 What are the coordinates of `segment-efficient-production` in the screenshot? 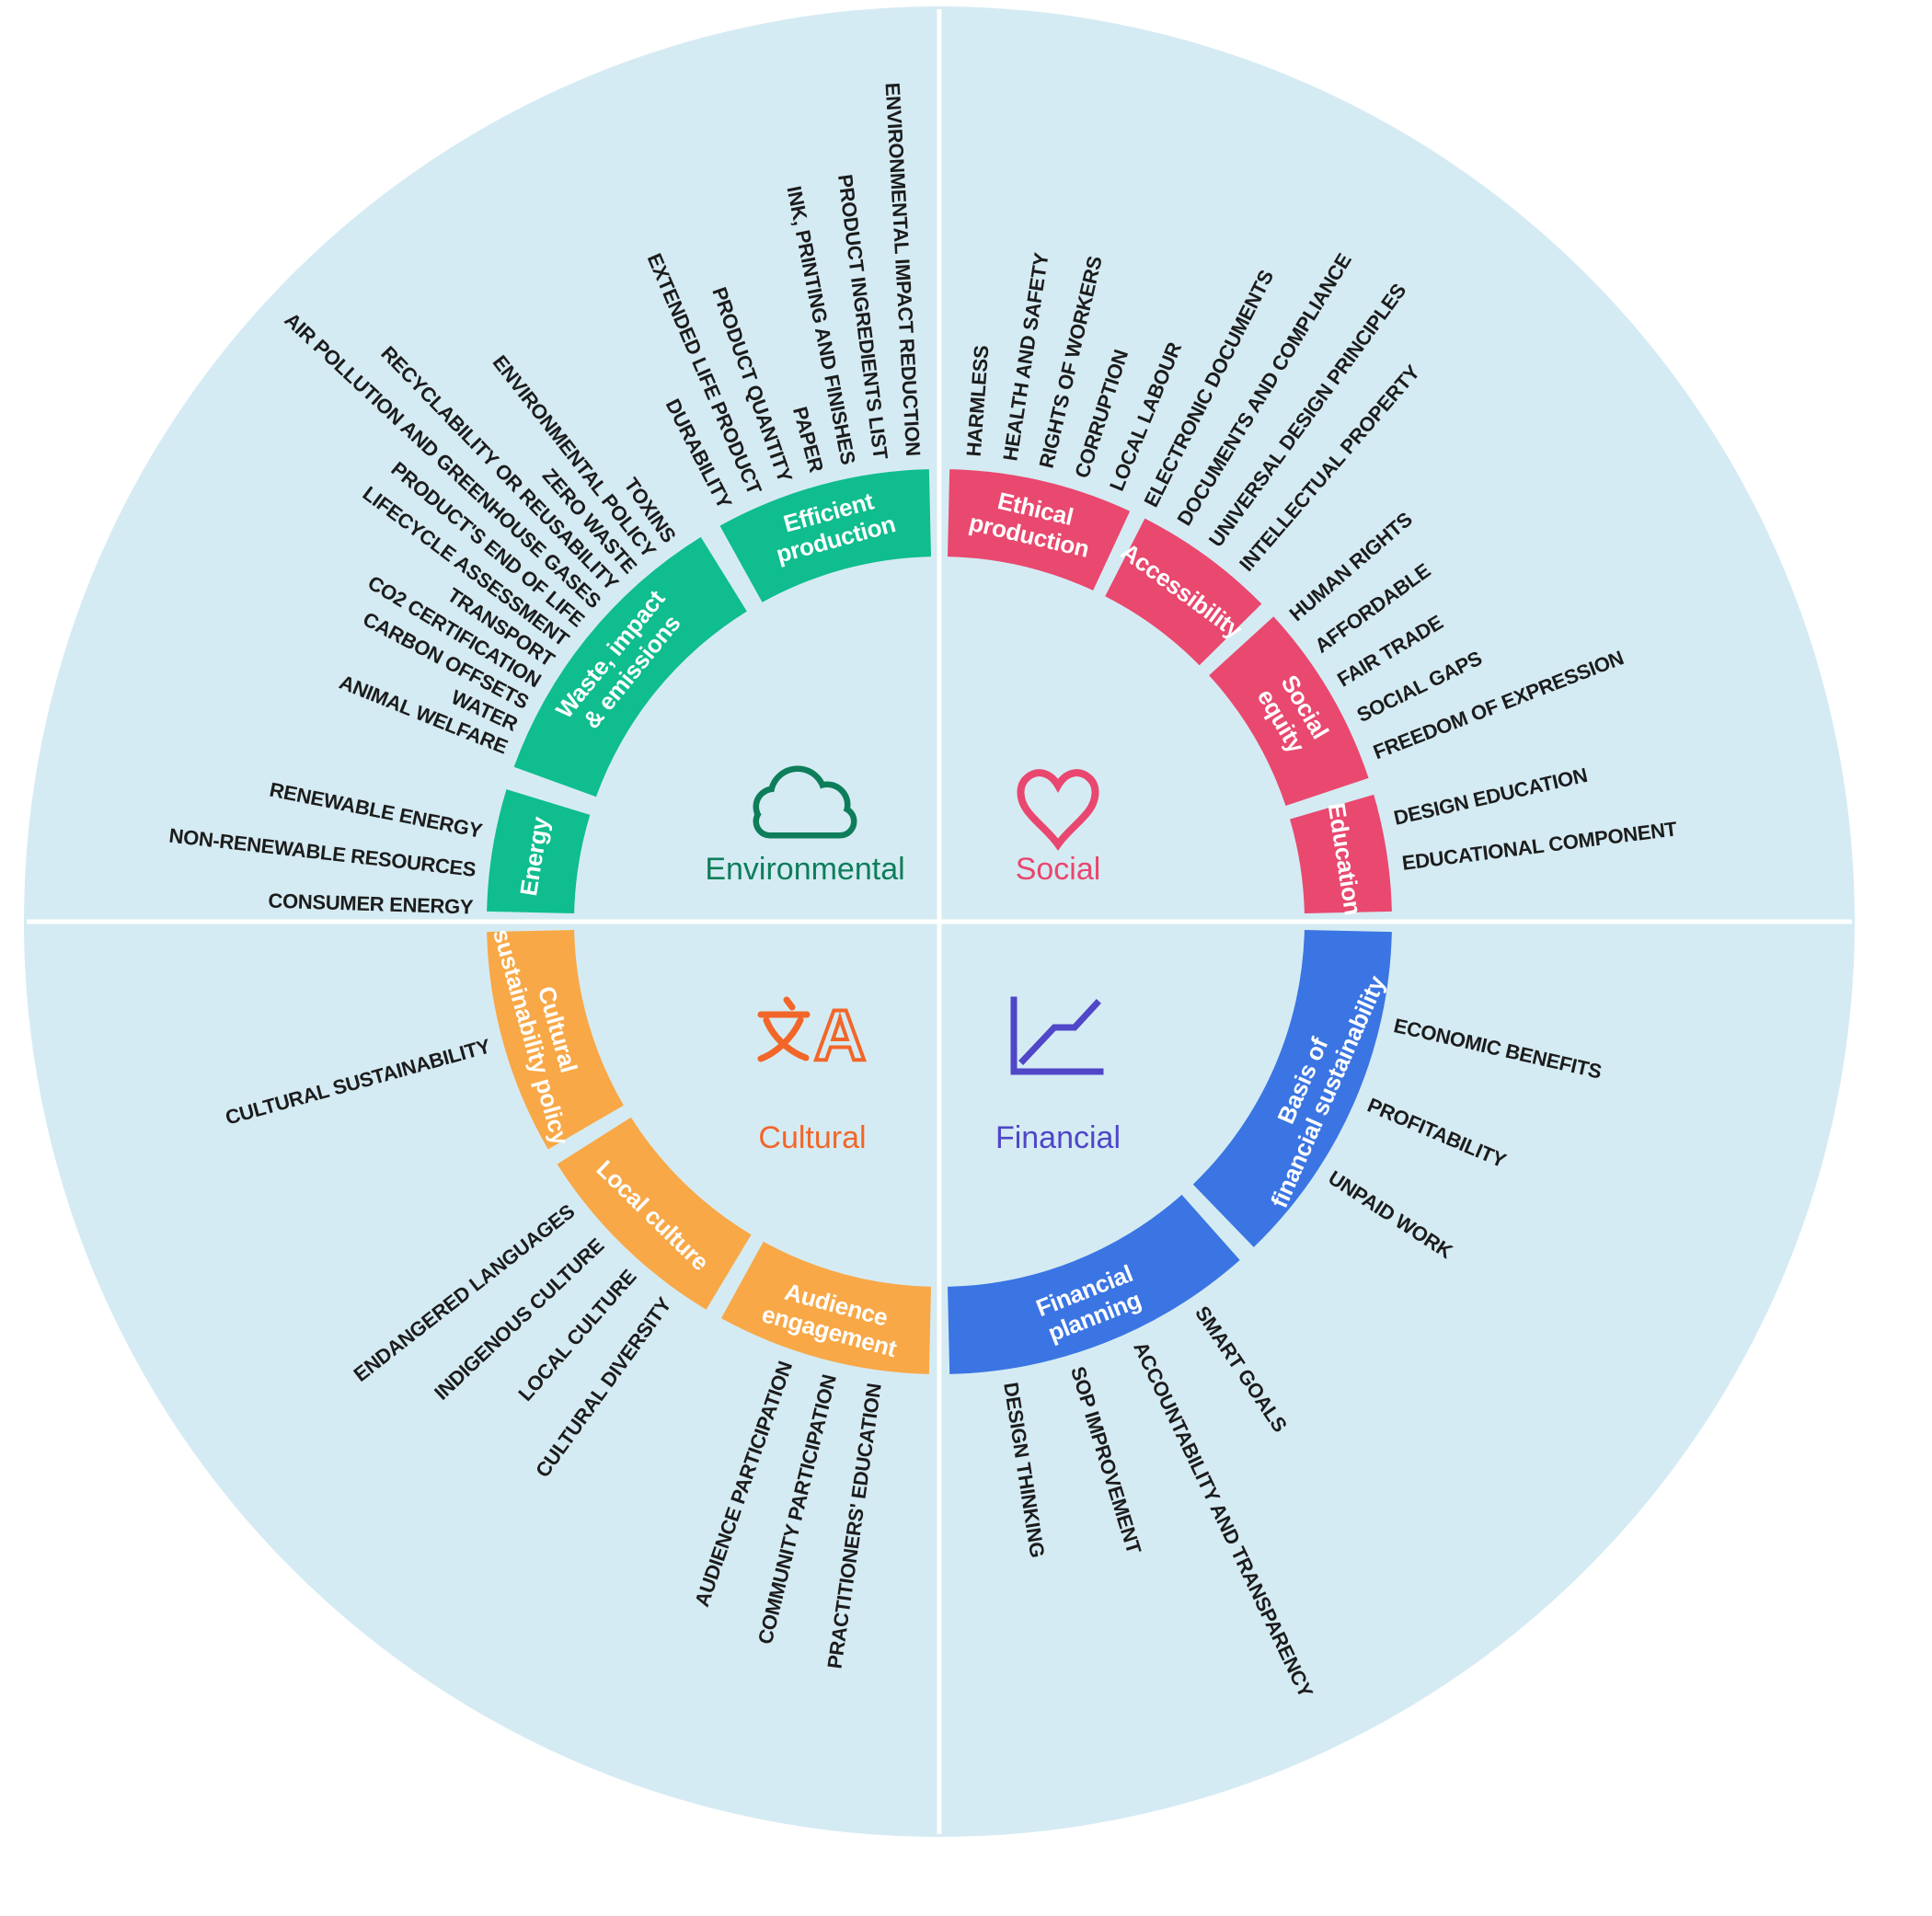 It's located at (825, 535).